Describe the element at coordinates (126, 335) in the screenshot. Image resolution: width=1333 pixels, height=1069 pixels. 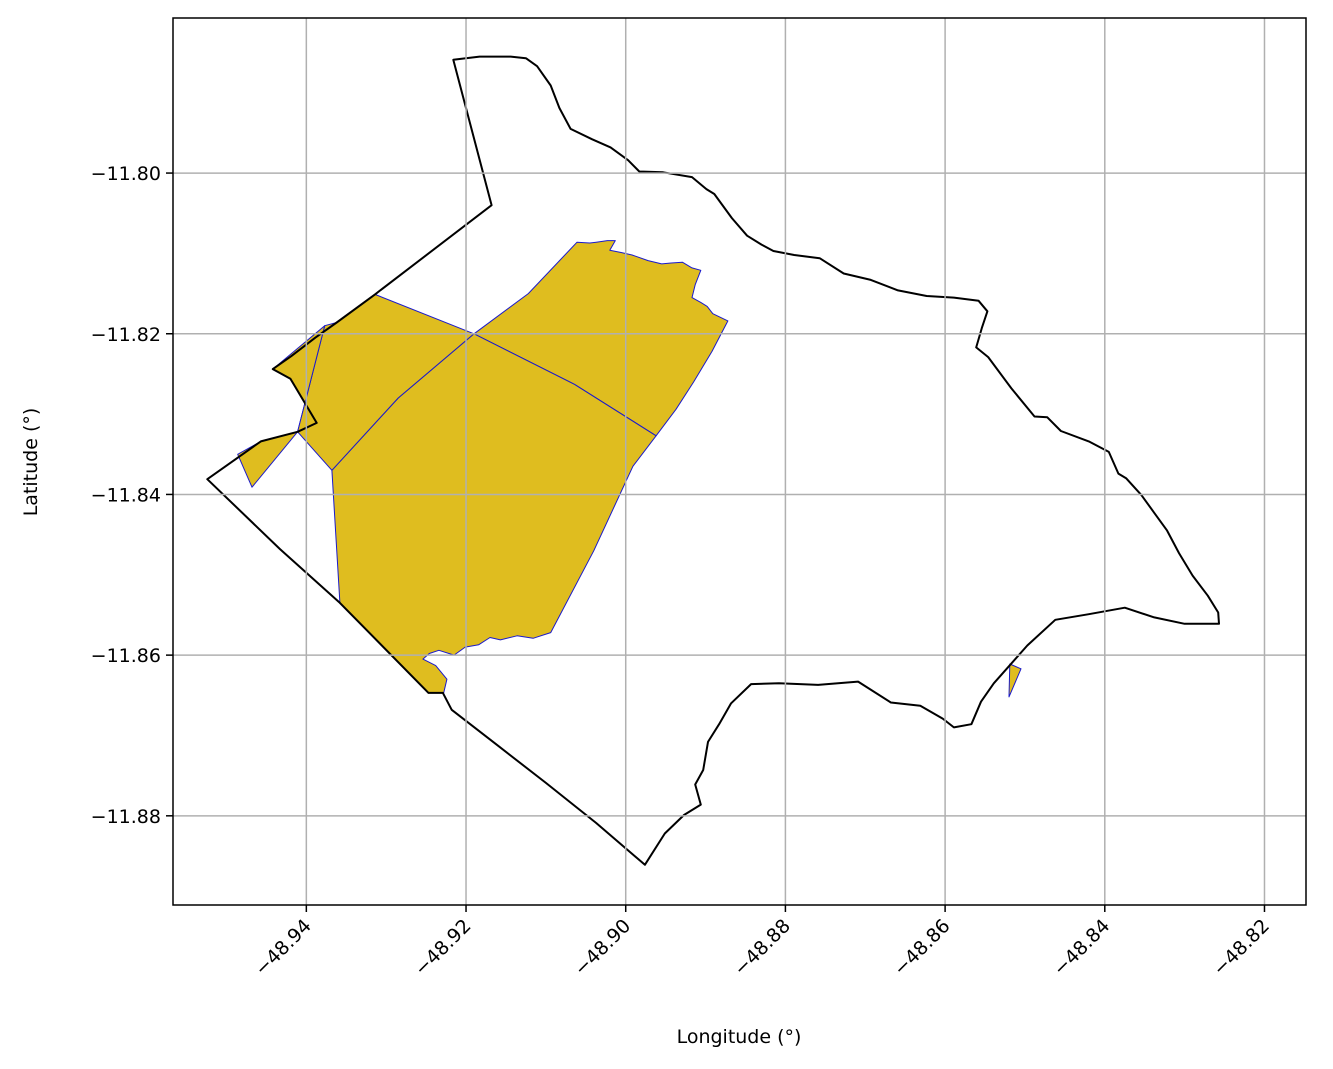
I see `y-tick-label-1: −11.82` at that location.